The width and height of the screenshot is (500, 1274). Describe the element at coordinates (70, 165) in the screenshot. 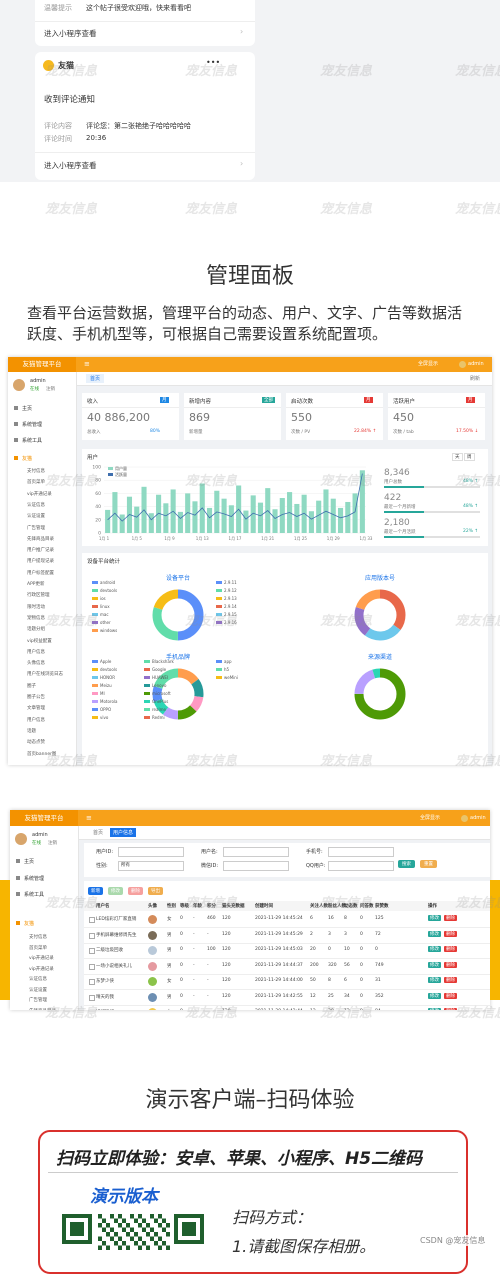

I see `comment-link: 进入小程序查看` at that location.